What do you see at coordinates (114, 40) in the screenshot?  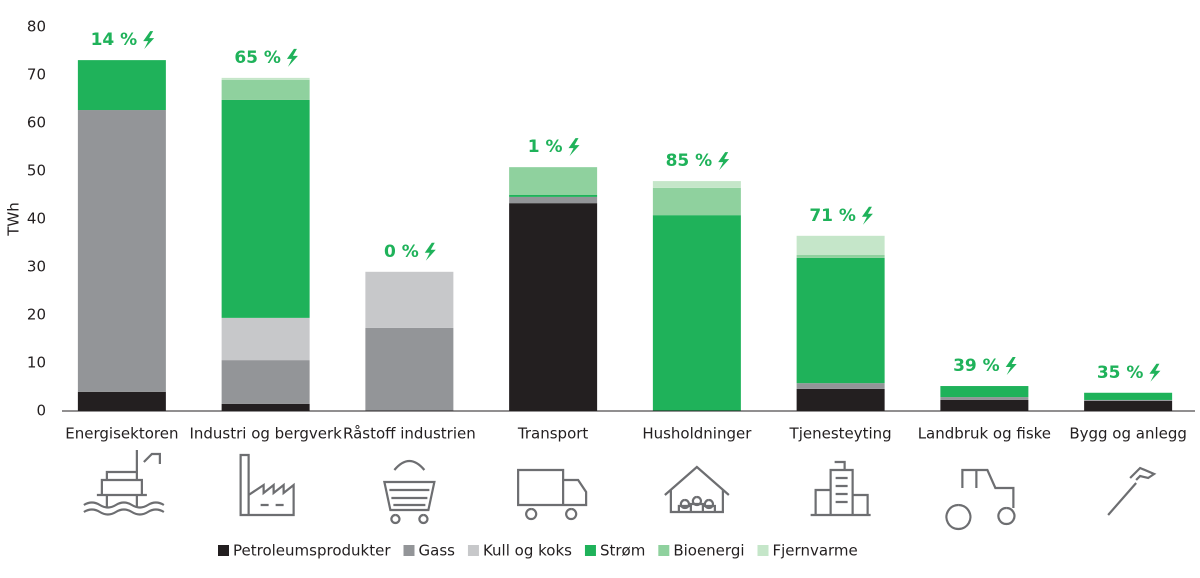 I see `share-label: 14 %` at bounding box center [114, 40].